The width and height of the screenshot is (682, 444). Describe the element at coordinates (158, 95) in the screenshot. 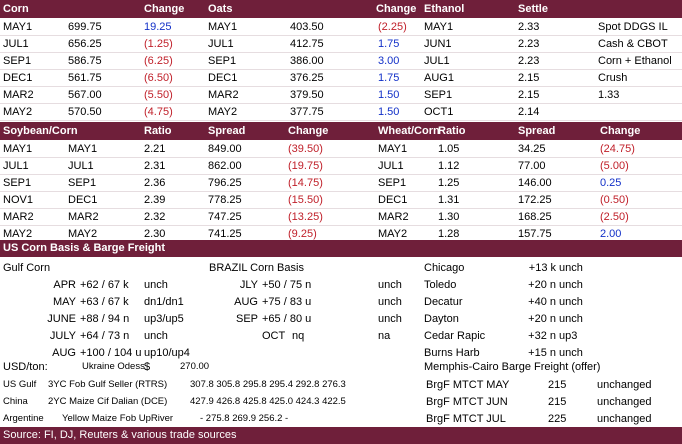

I see `corn-change: (5.50)` at that location.